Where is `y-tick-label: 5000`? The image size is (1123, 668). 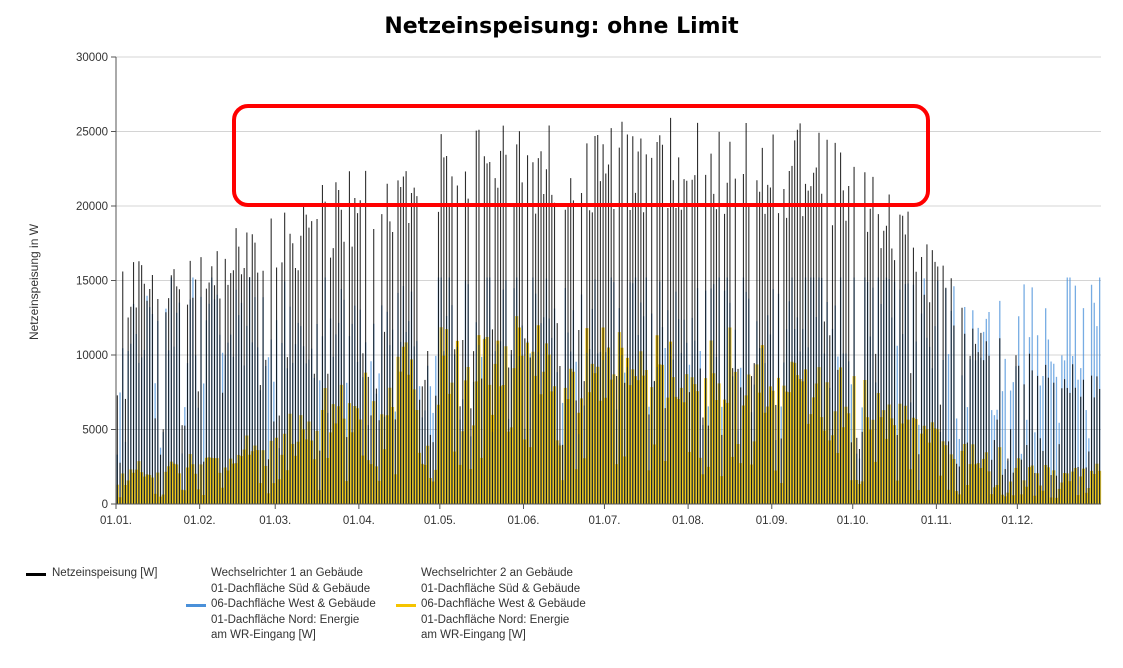 y-tick-label: 5000 is located at coordinates (95, 431).